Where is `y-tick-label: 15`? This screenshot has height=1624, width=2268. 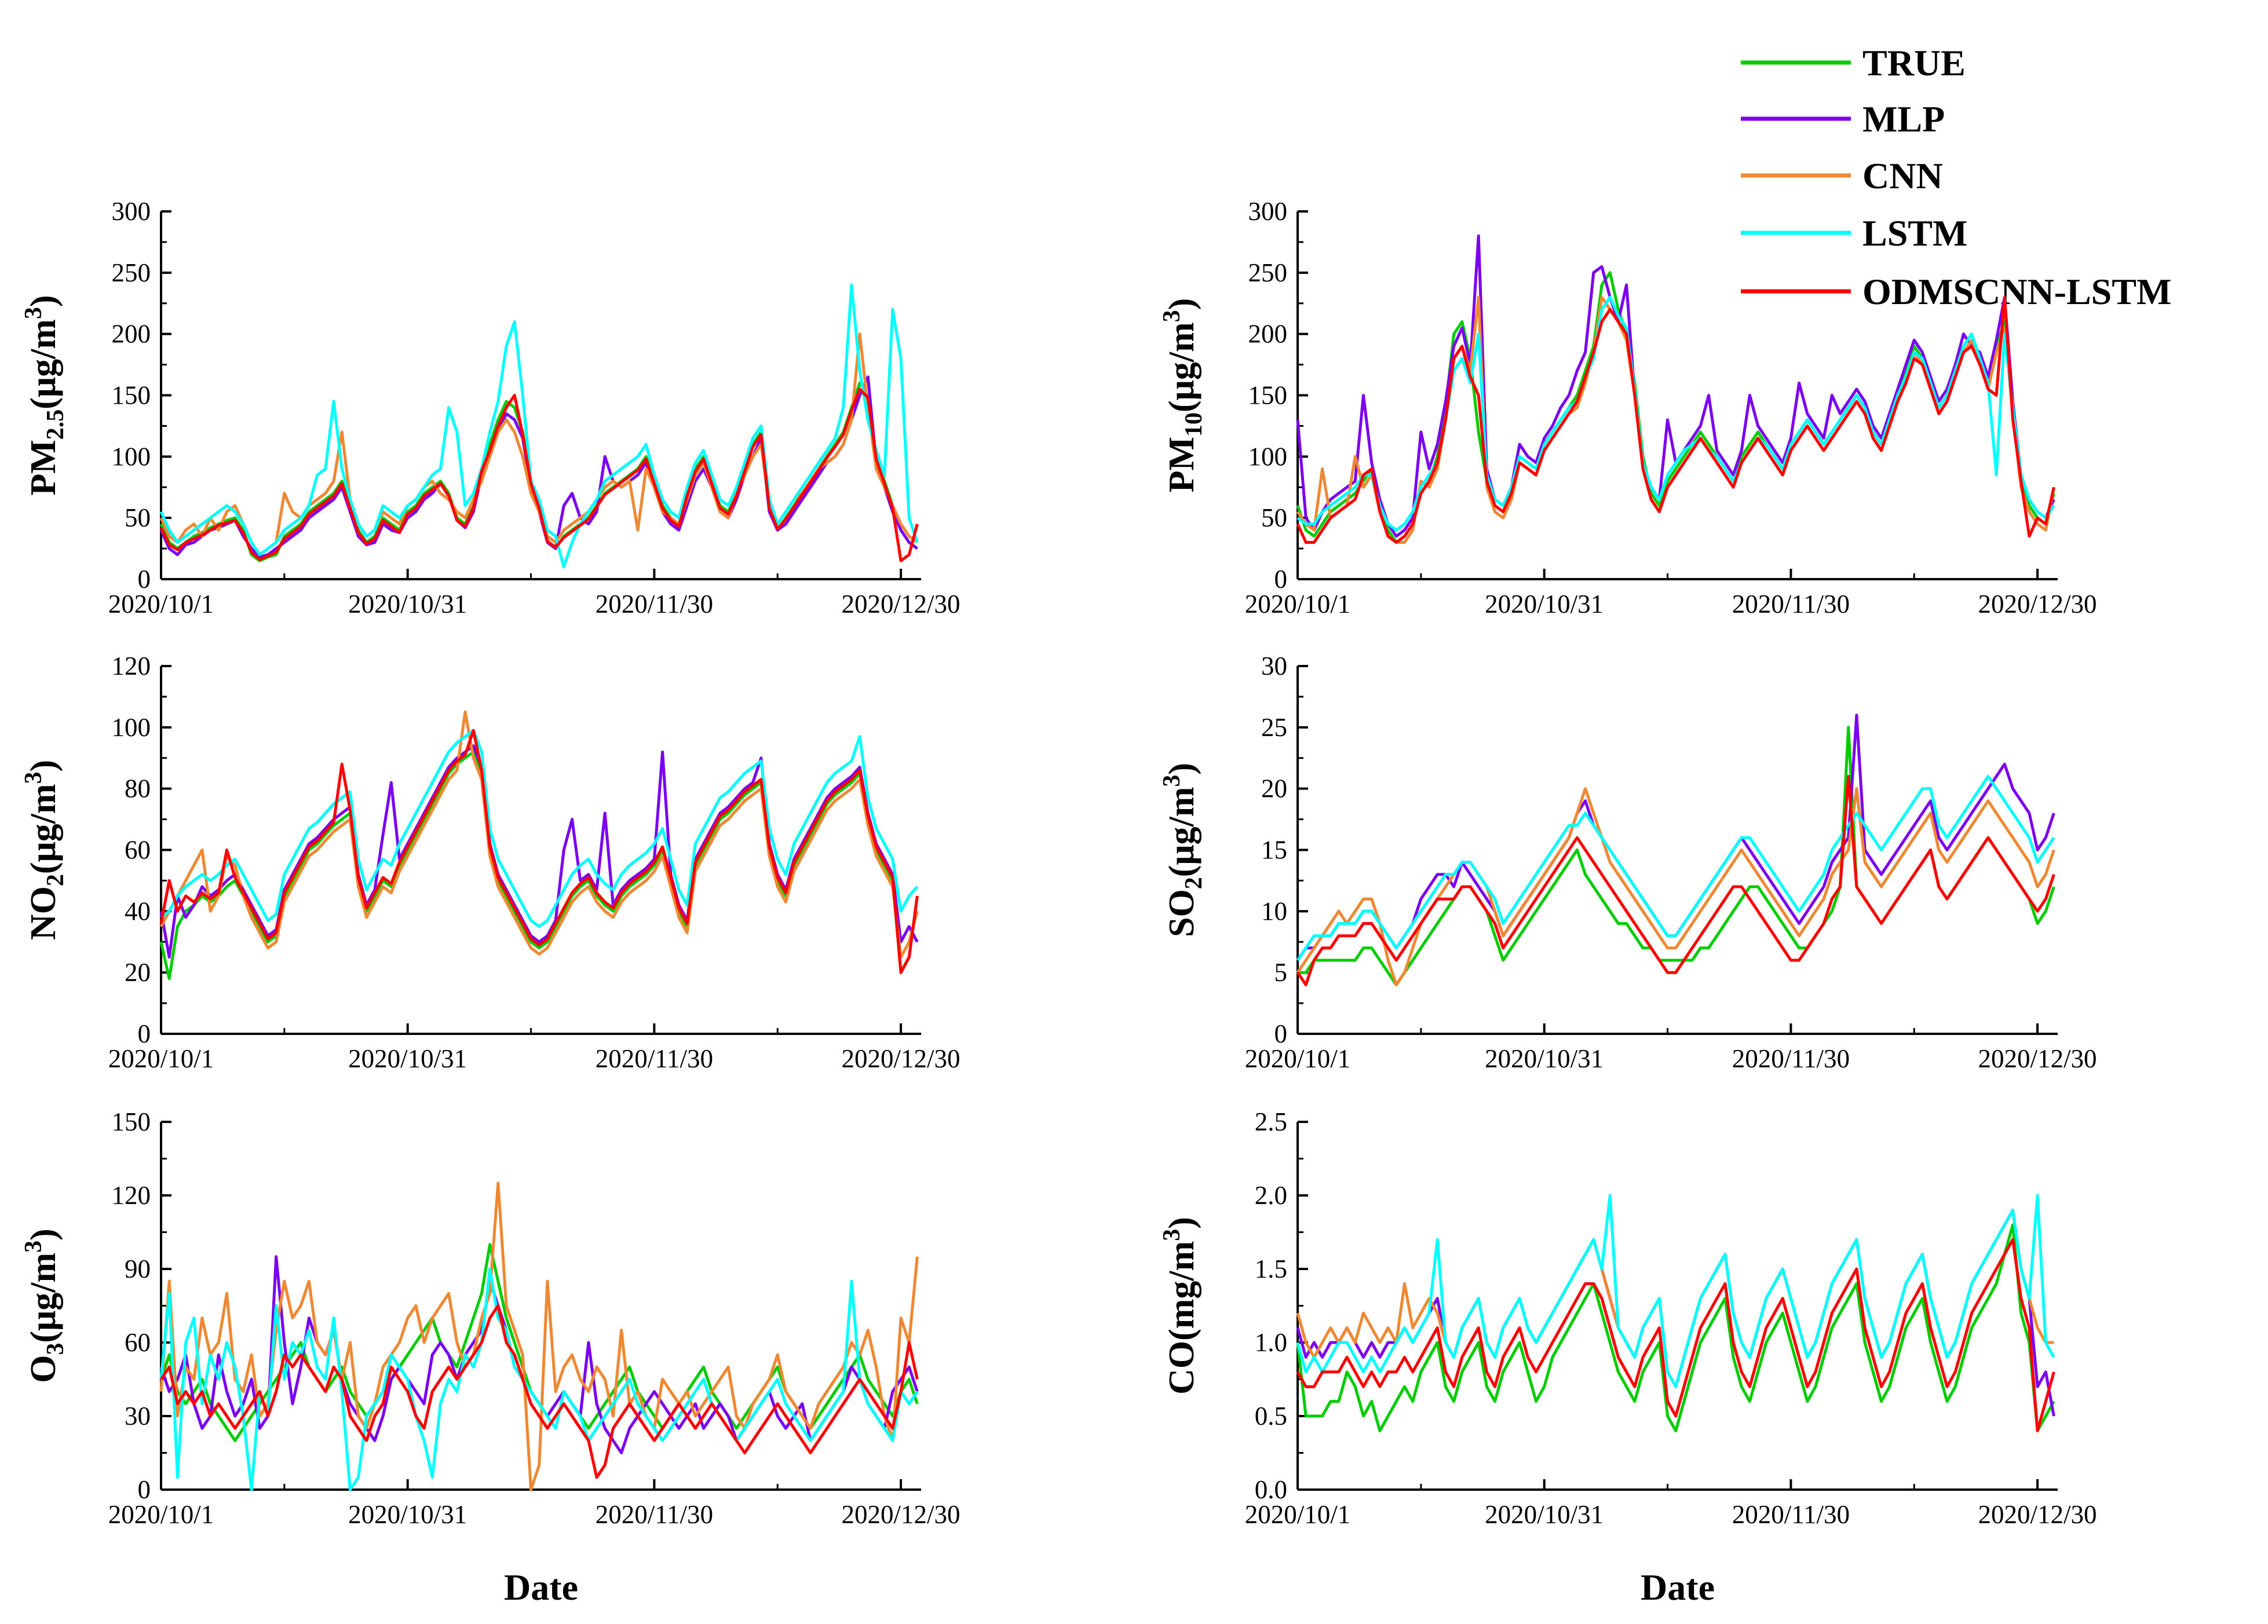 y-tick-label: 15 is located at coordinates (1274, 850).